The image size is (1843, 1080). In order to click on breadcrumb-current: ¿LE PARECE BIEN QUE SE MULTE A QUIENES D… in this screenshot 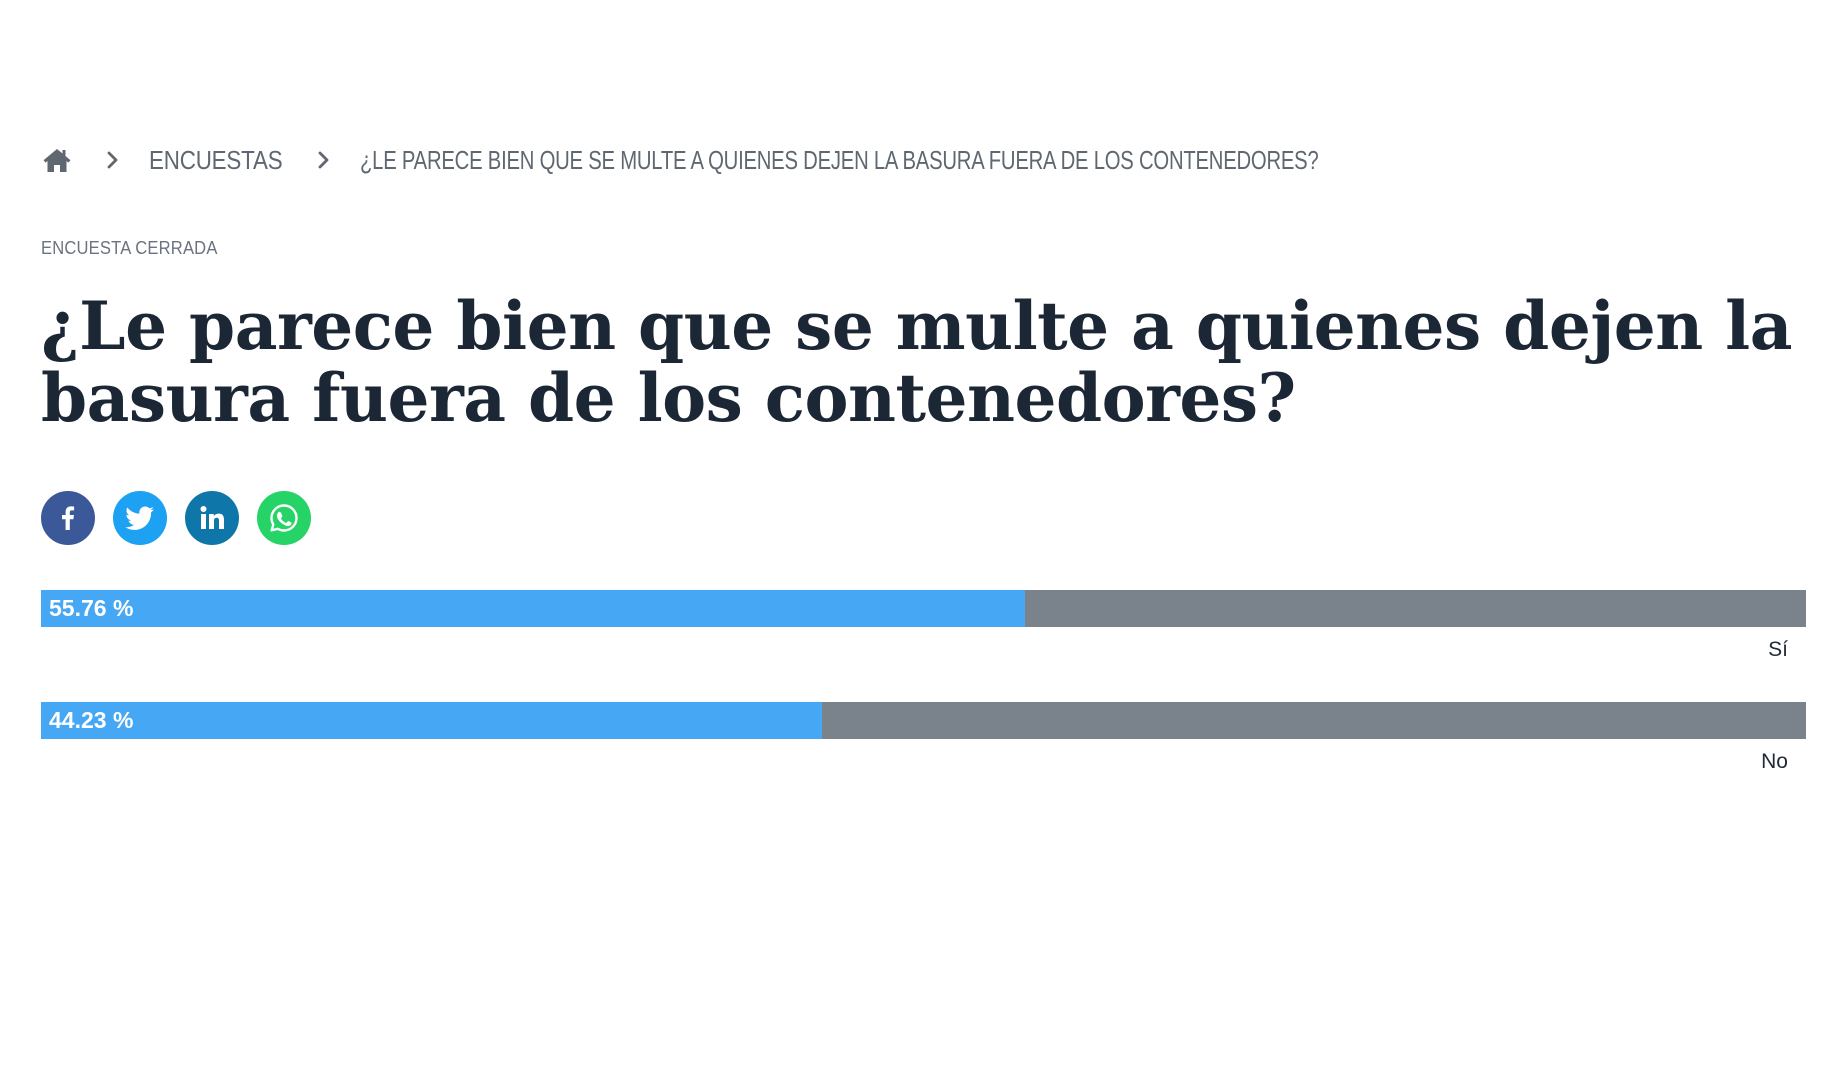, I will do `click(839, 159)`.